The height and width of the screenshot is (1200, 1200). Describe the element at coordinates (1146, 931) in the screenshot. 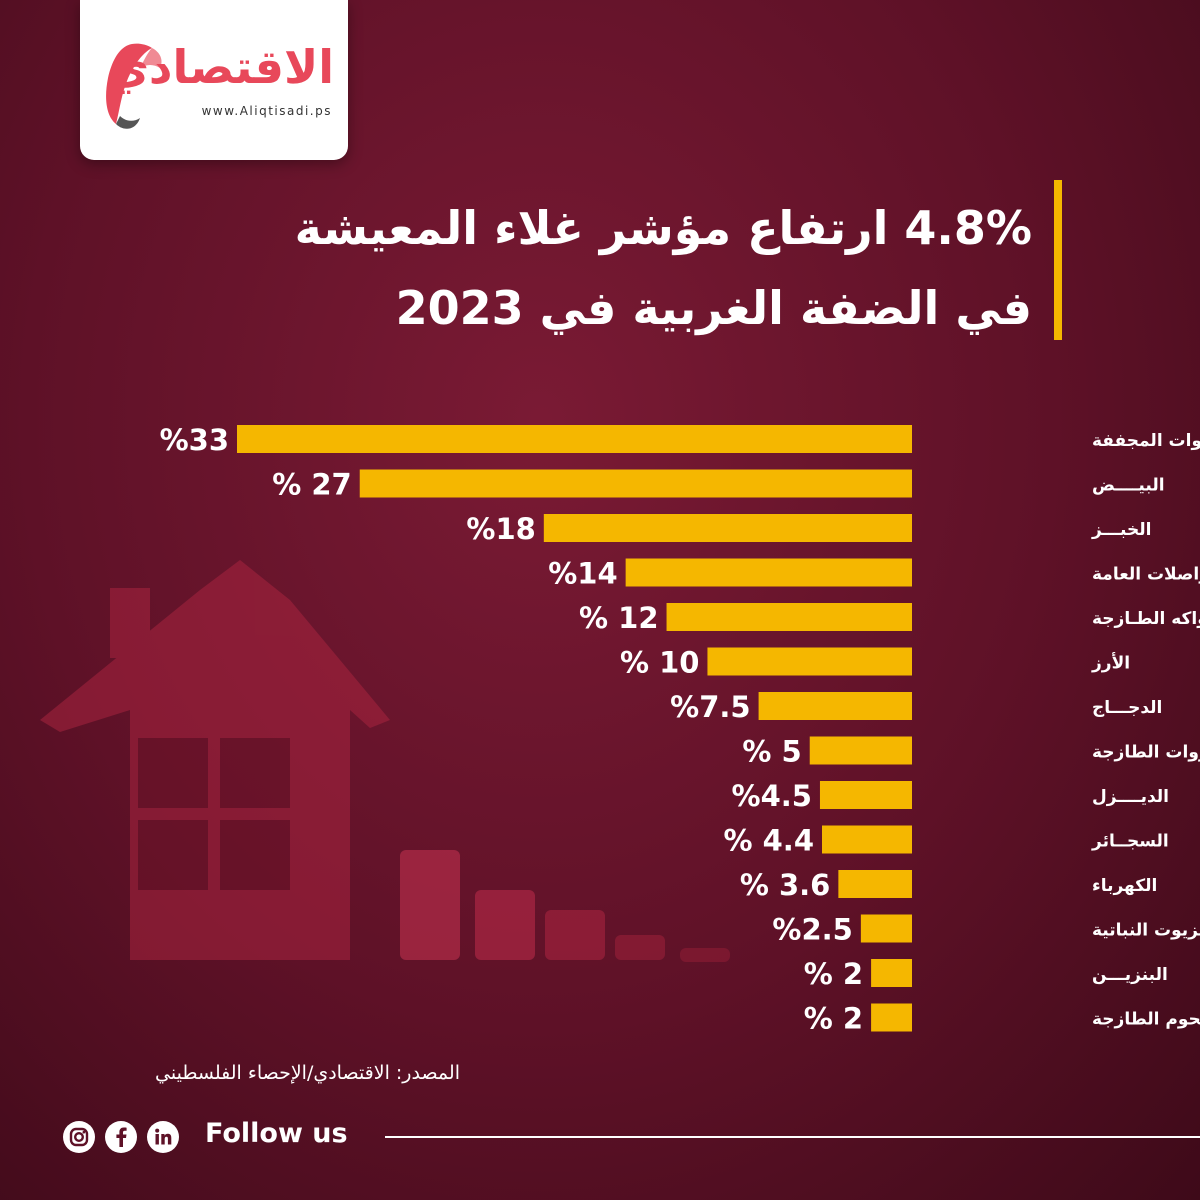

I see `category-label-11: الزيوت النباتية` at that location.